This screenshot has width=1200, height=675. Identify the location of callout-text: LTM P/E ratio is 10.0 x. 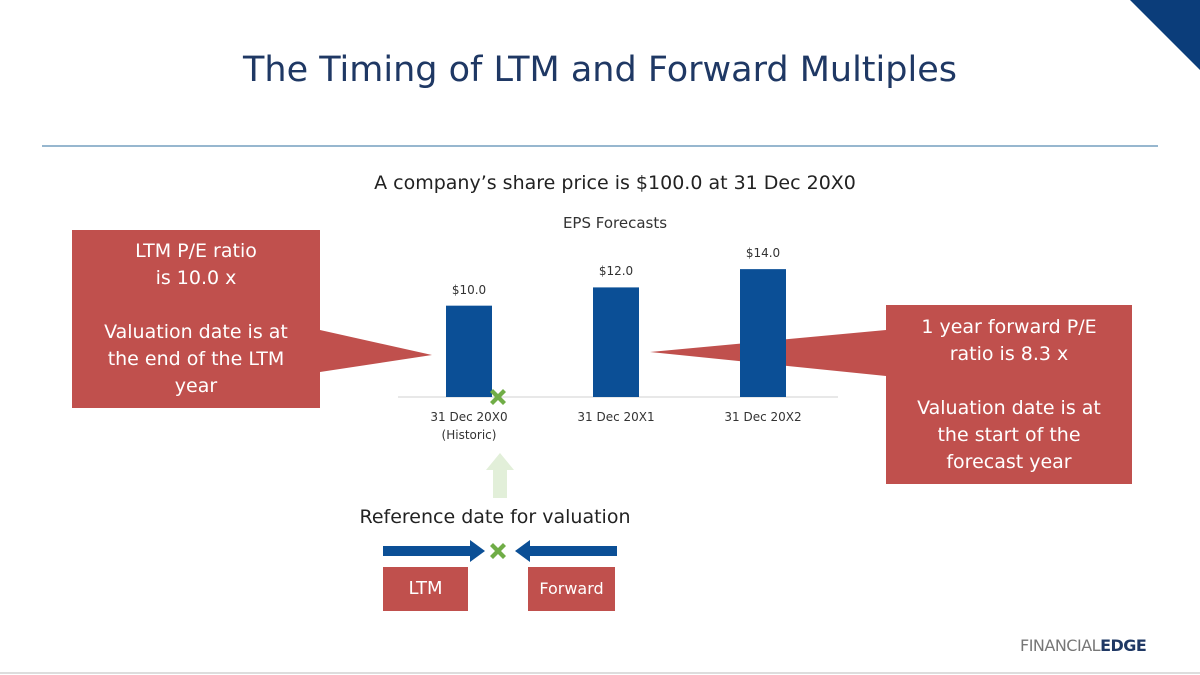
(196, 264).